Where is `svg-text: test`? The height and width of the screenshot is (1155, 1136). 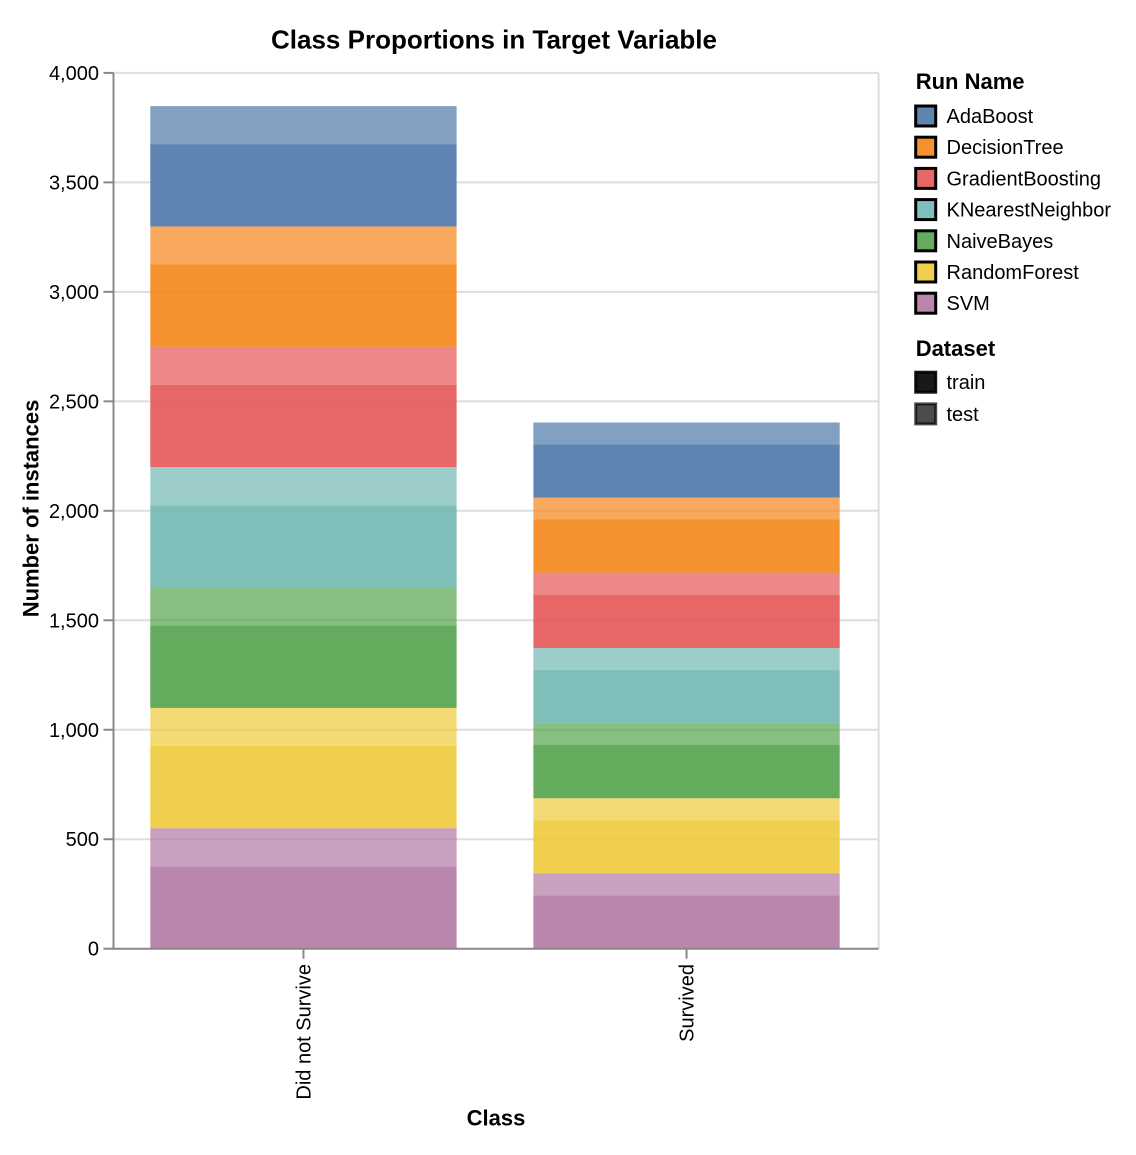 svg-text: test is located at coordinates (963, 415).